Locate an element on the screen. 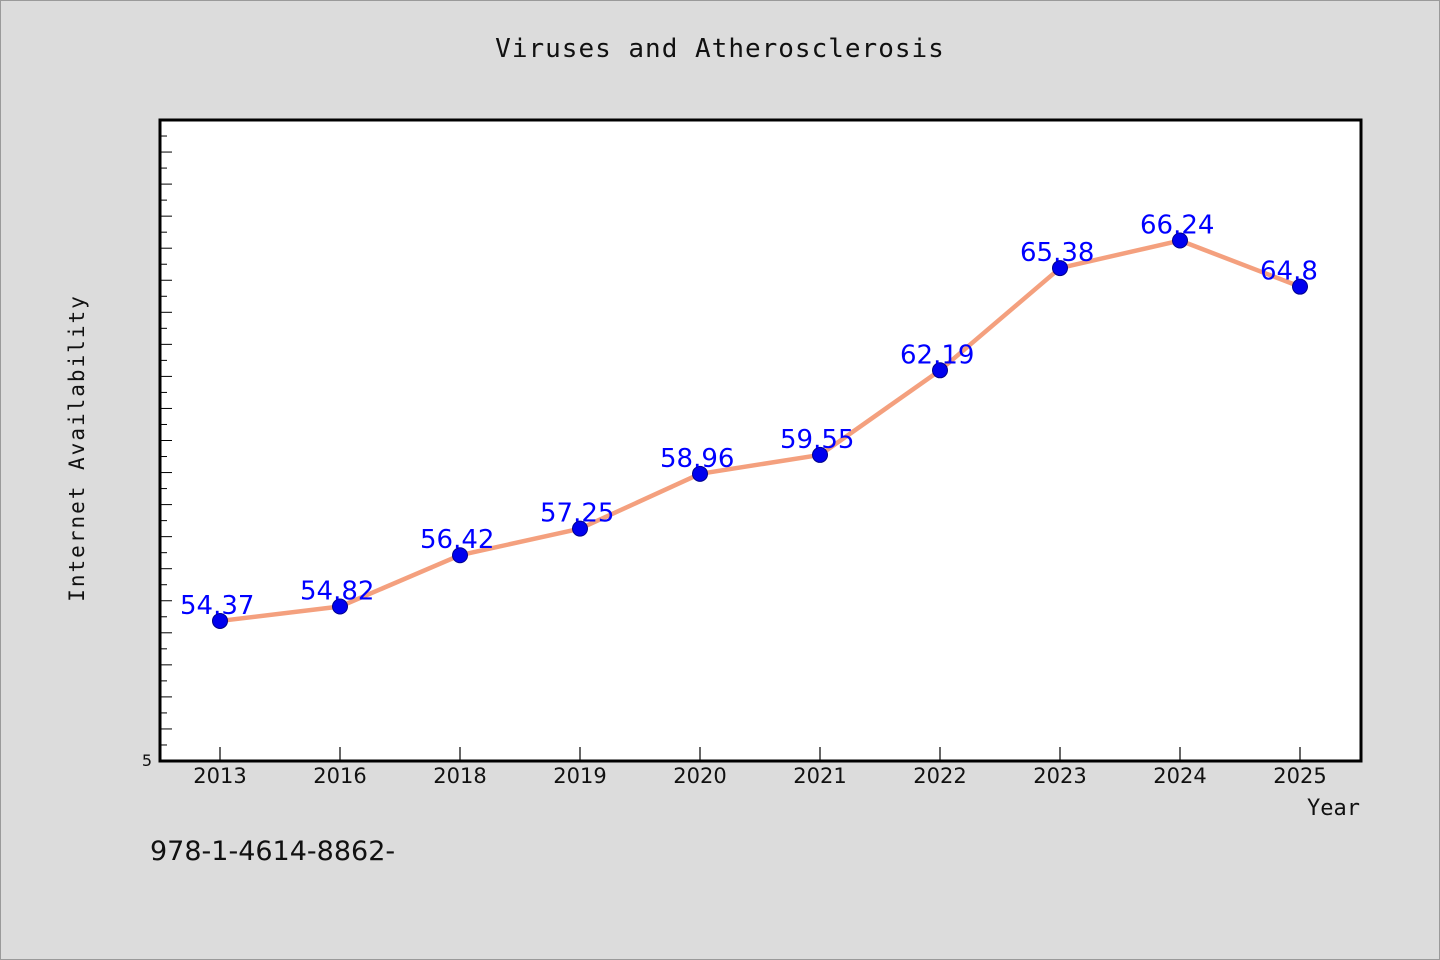 Image resolution: width=1440 pixels, height=960 pixels. x-tick-label: 2013 is located at coordinates (219, 776).